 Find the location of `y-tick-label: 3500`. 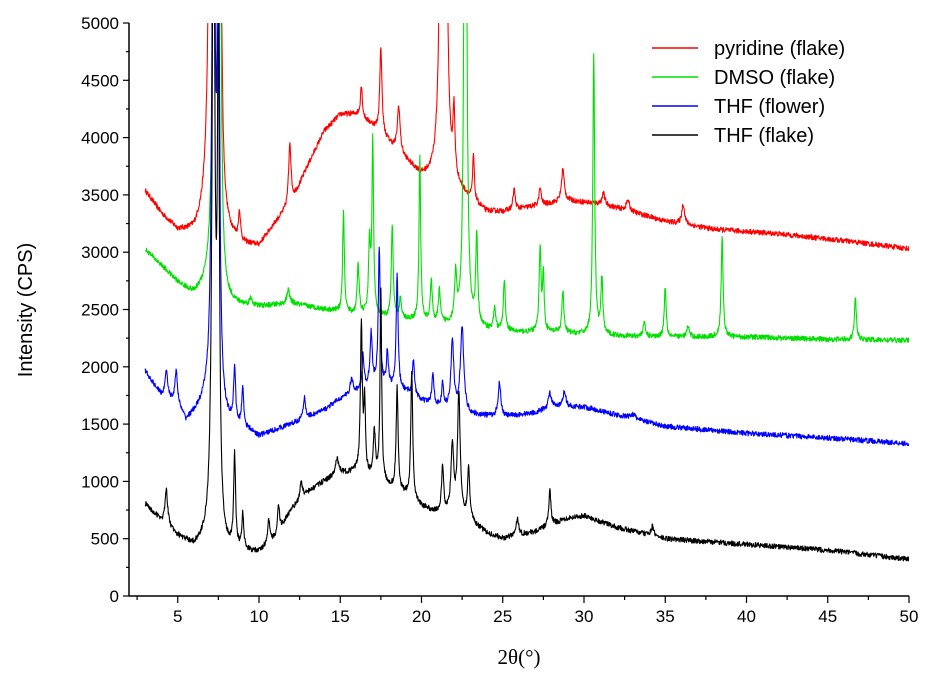

y-tick-label: 3500 is located at coordinates (100, 195).